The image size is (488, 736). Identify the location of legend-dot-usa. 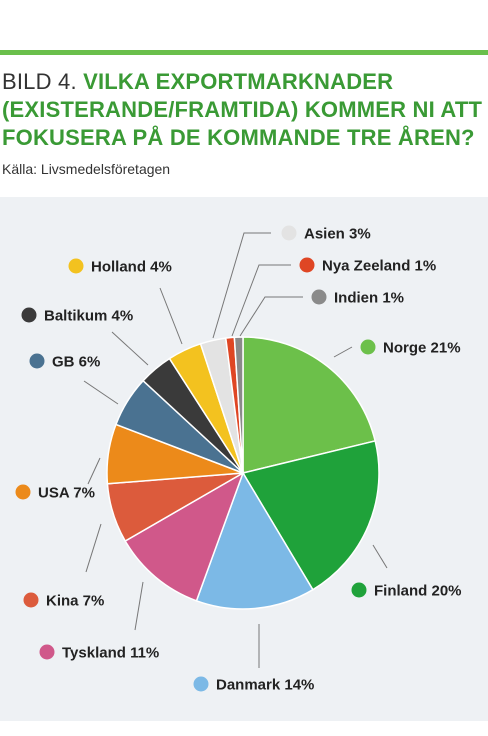
(23, 492).